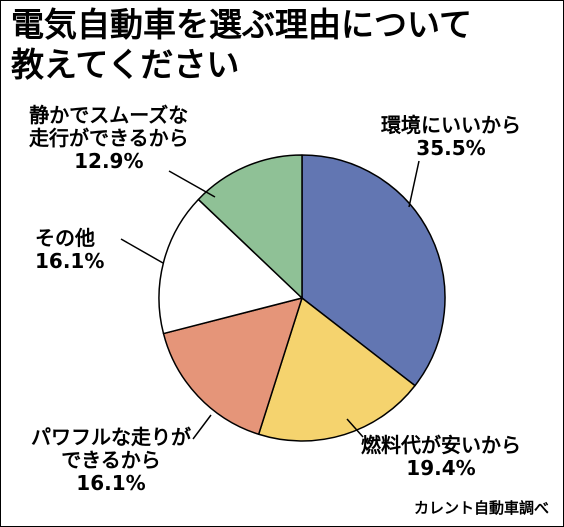 This screenshot has height=527, width=564. What do you see at coordinates (373, 270) in the screenshot?
I see `pie-slice-environment` at bounding box center [373, 270].